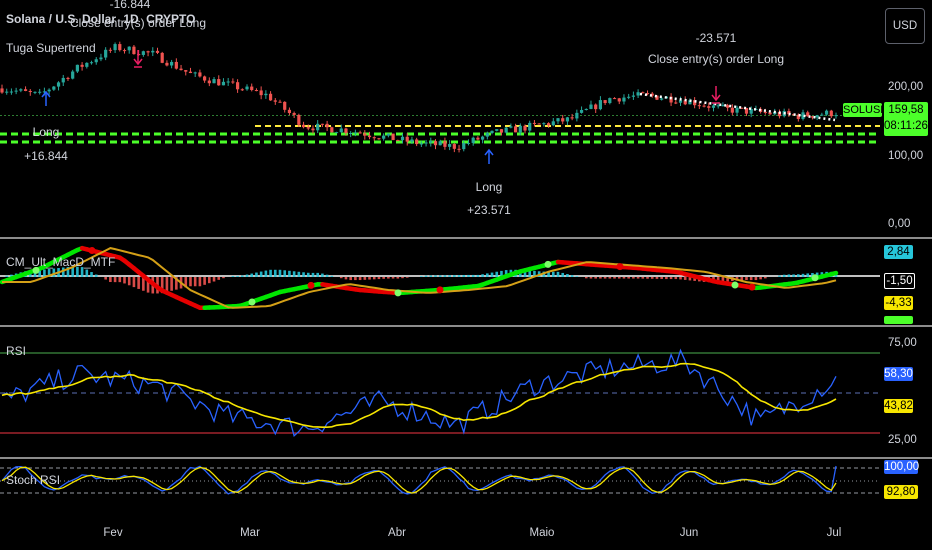 The image size is (932, 550). What do you see at coordinates (905, 156) in the screenshot?
I see `price-axis-label: 100,00` at bounding box center [905, 156].